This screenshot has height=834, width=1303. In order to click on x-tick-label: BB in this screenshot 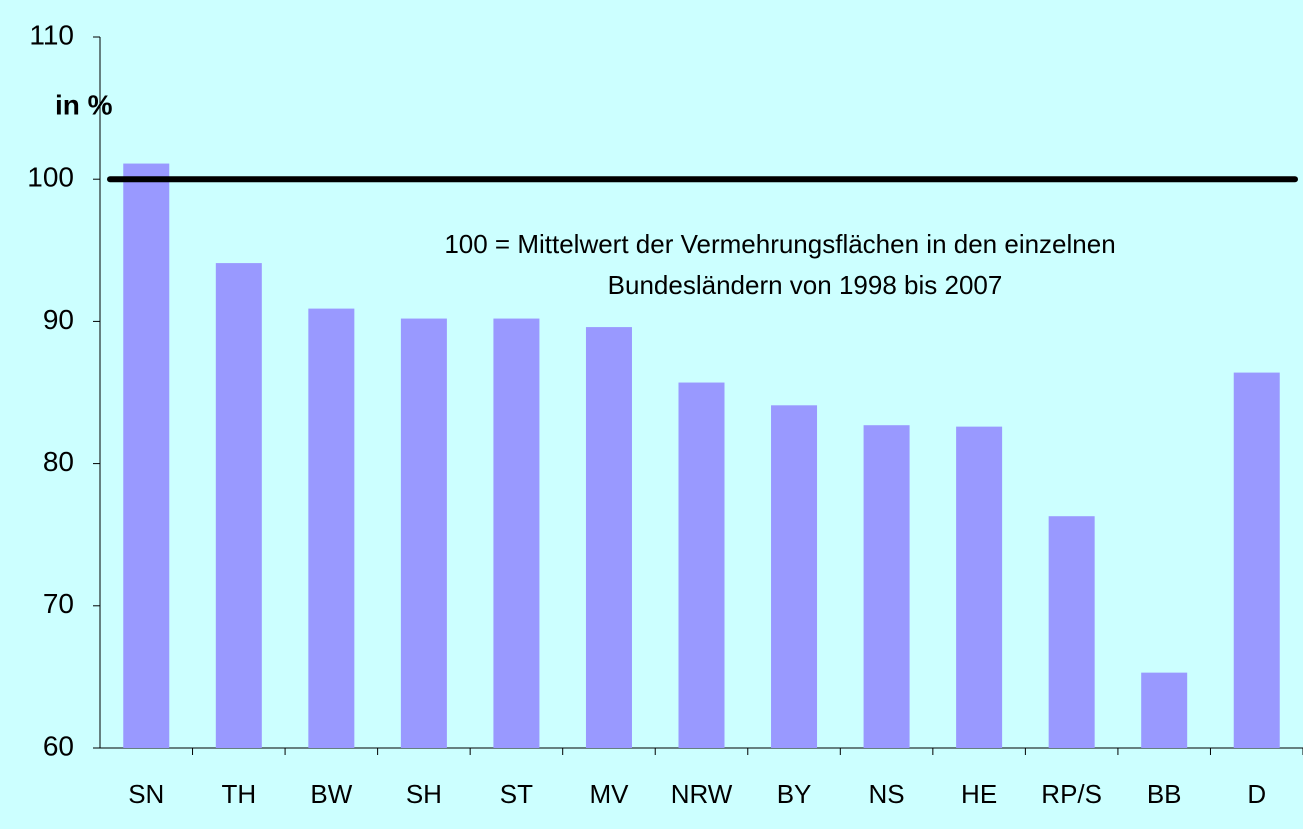, I will do `click(1164, 794)`.